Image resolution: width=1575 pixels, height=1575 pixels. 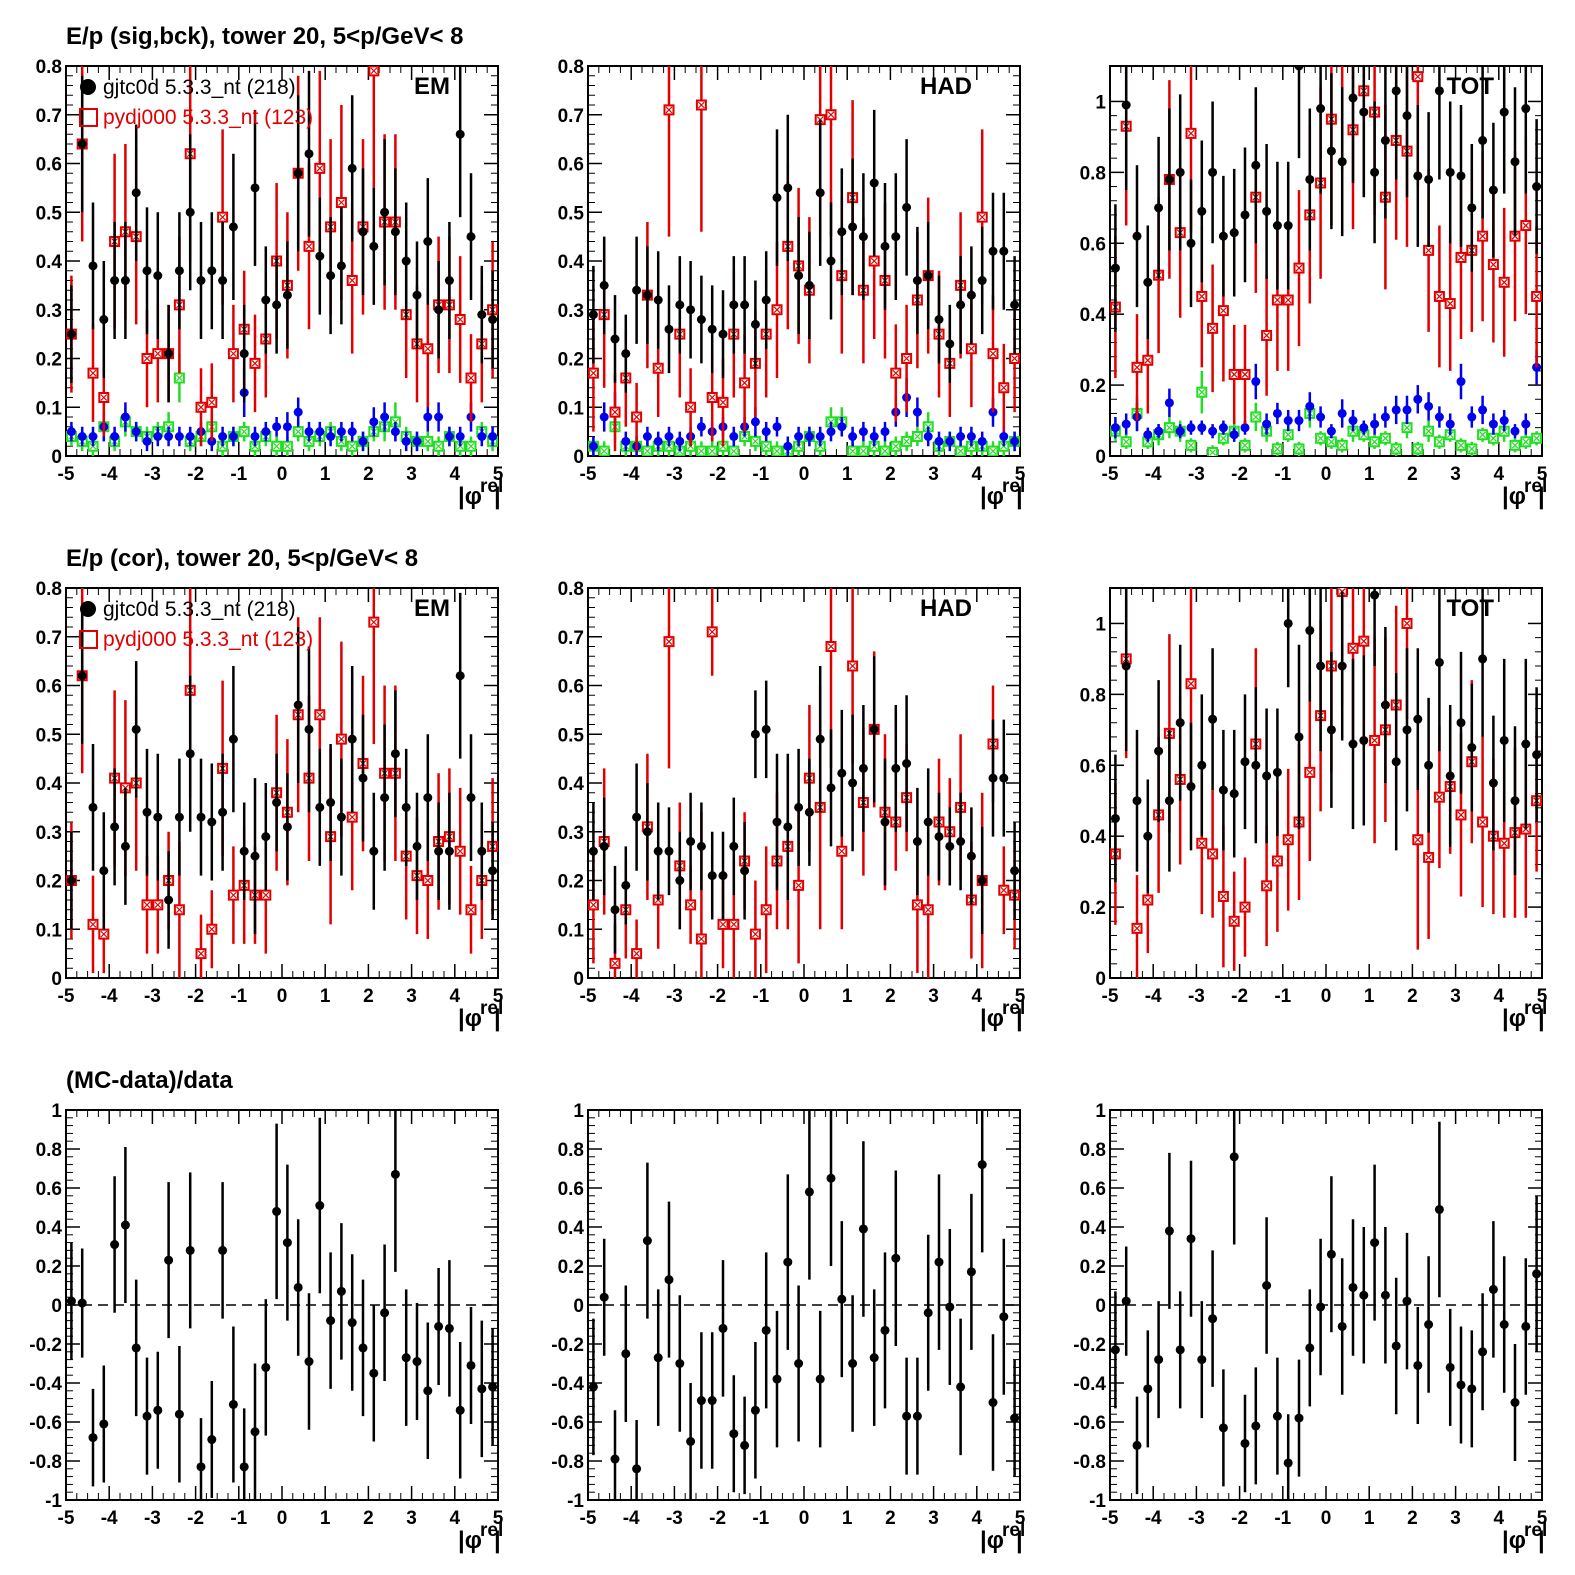 What do you see at coordinates (578, 457) in the screenshot?
I see `y-tick-label: 0` at bounding box center [578, 457].